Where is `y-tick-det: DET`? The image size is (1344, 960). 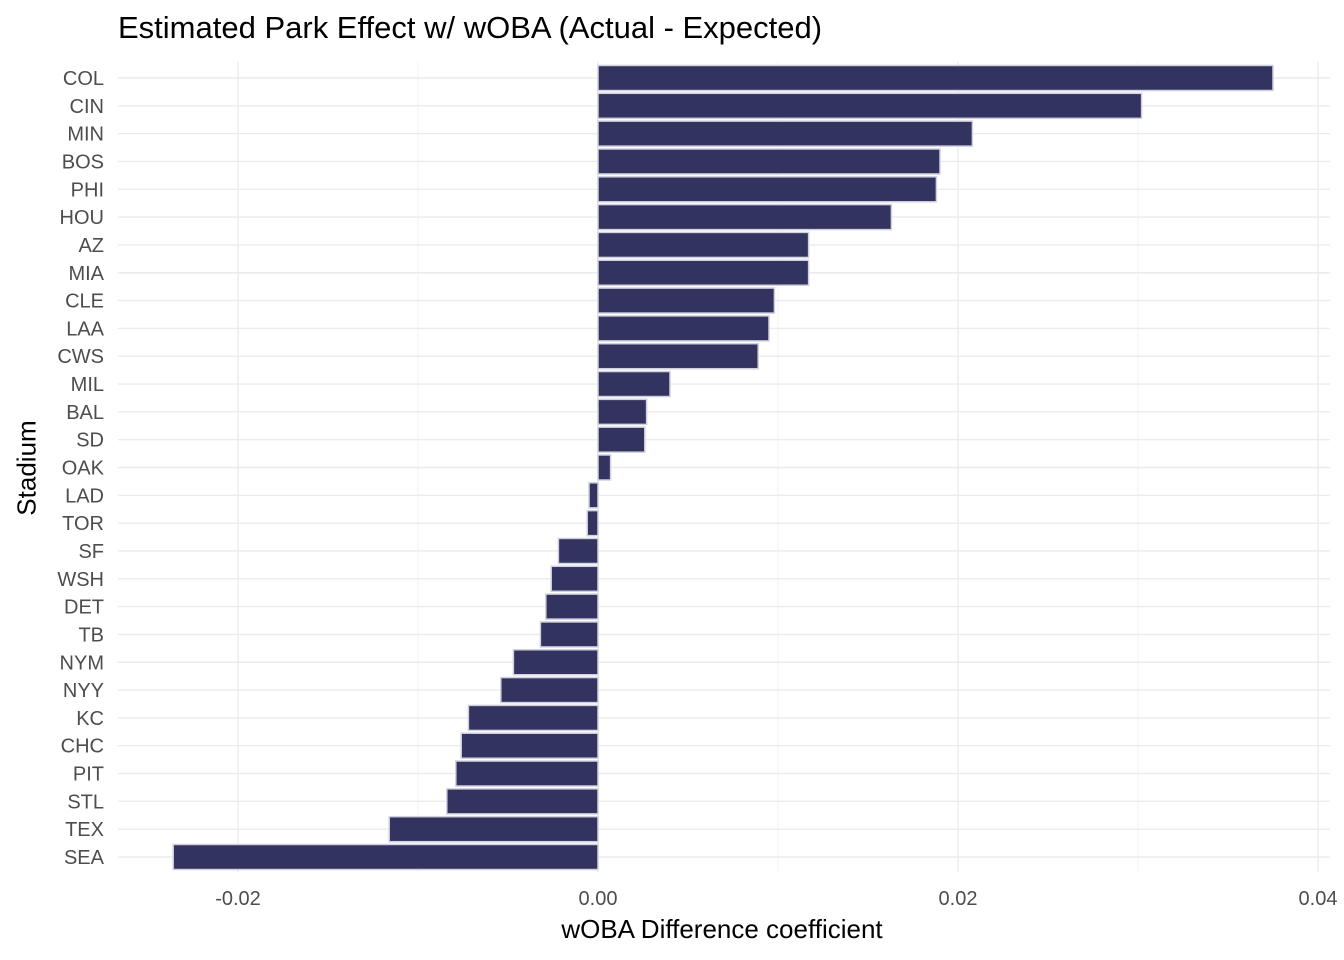 y-tick-det: DET is located at coordinates (84, 608).